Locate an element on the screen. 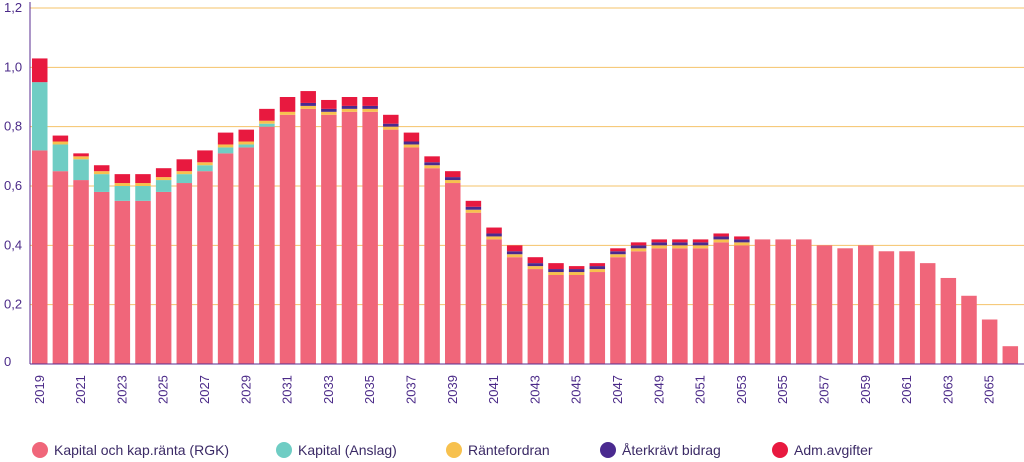  x-tick-label: 2041 is located at coordinates (493, 389).